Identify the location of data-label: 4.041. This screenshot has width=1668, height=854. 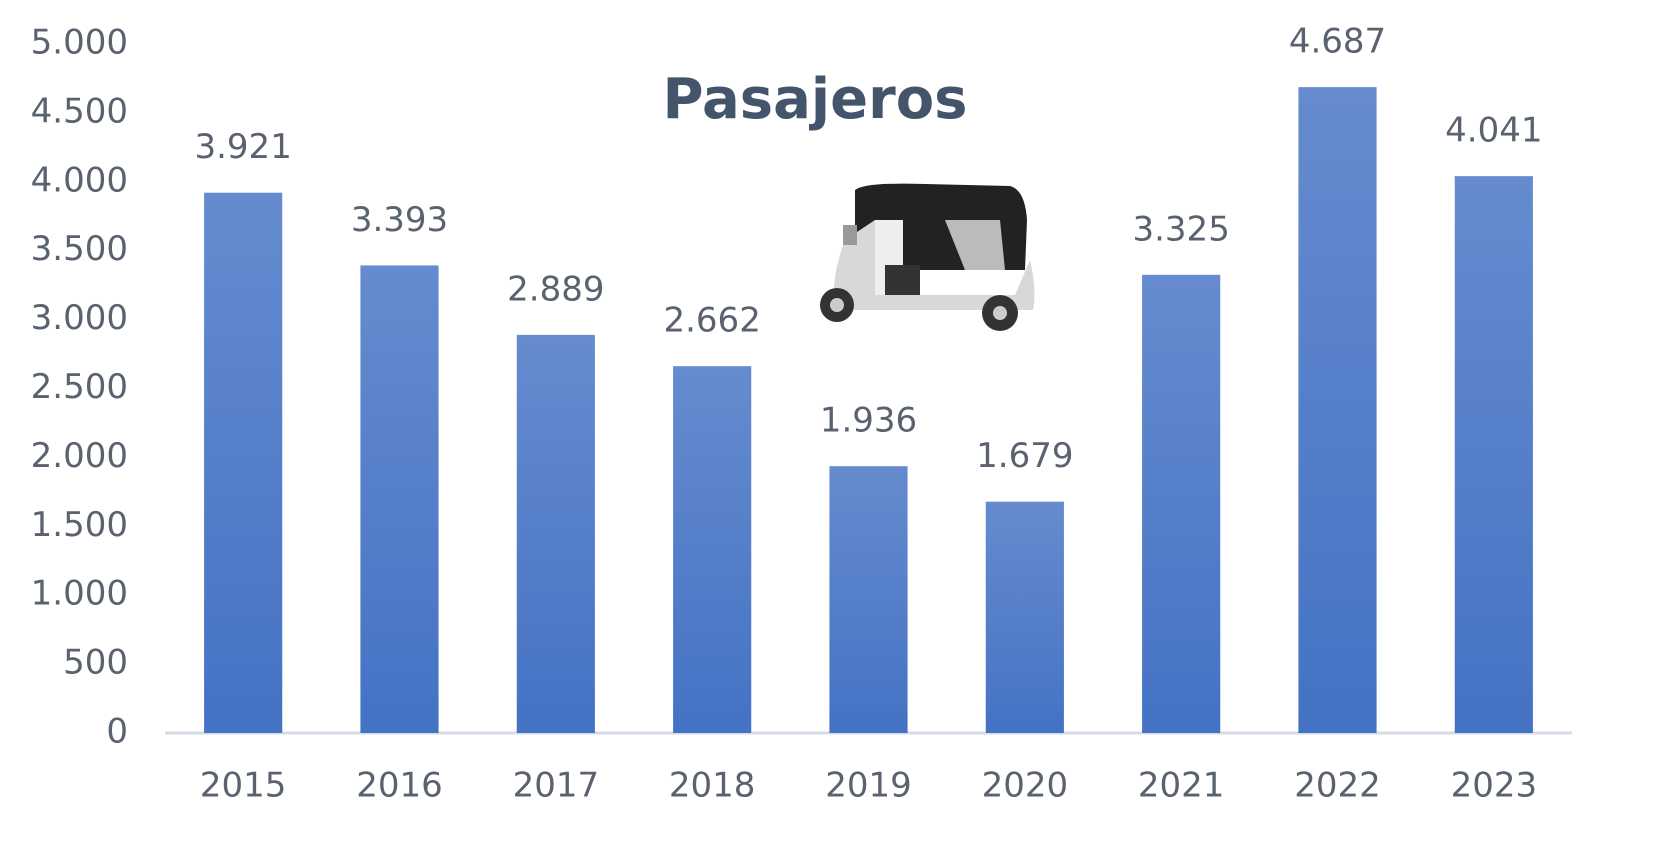
(1493, 131).